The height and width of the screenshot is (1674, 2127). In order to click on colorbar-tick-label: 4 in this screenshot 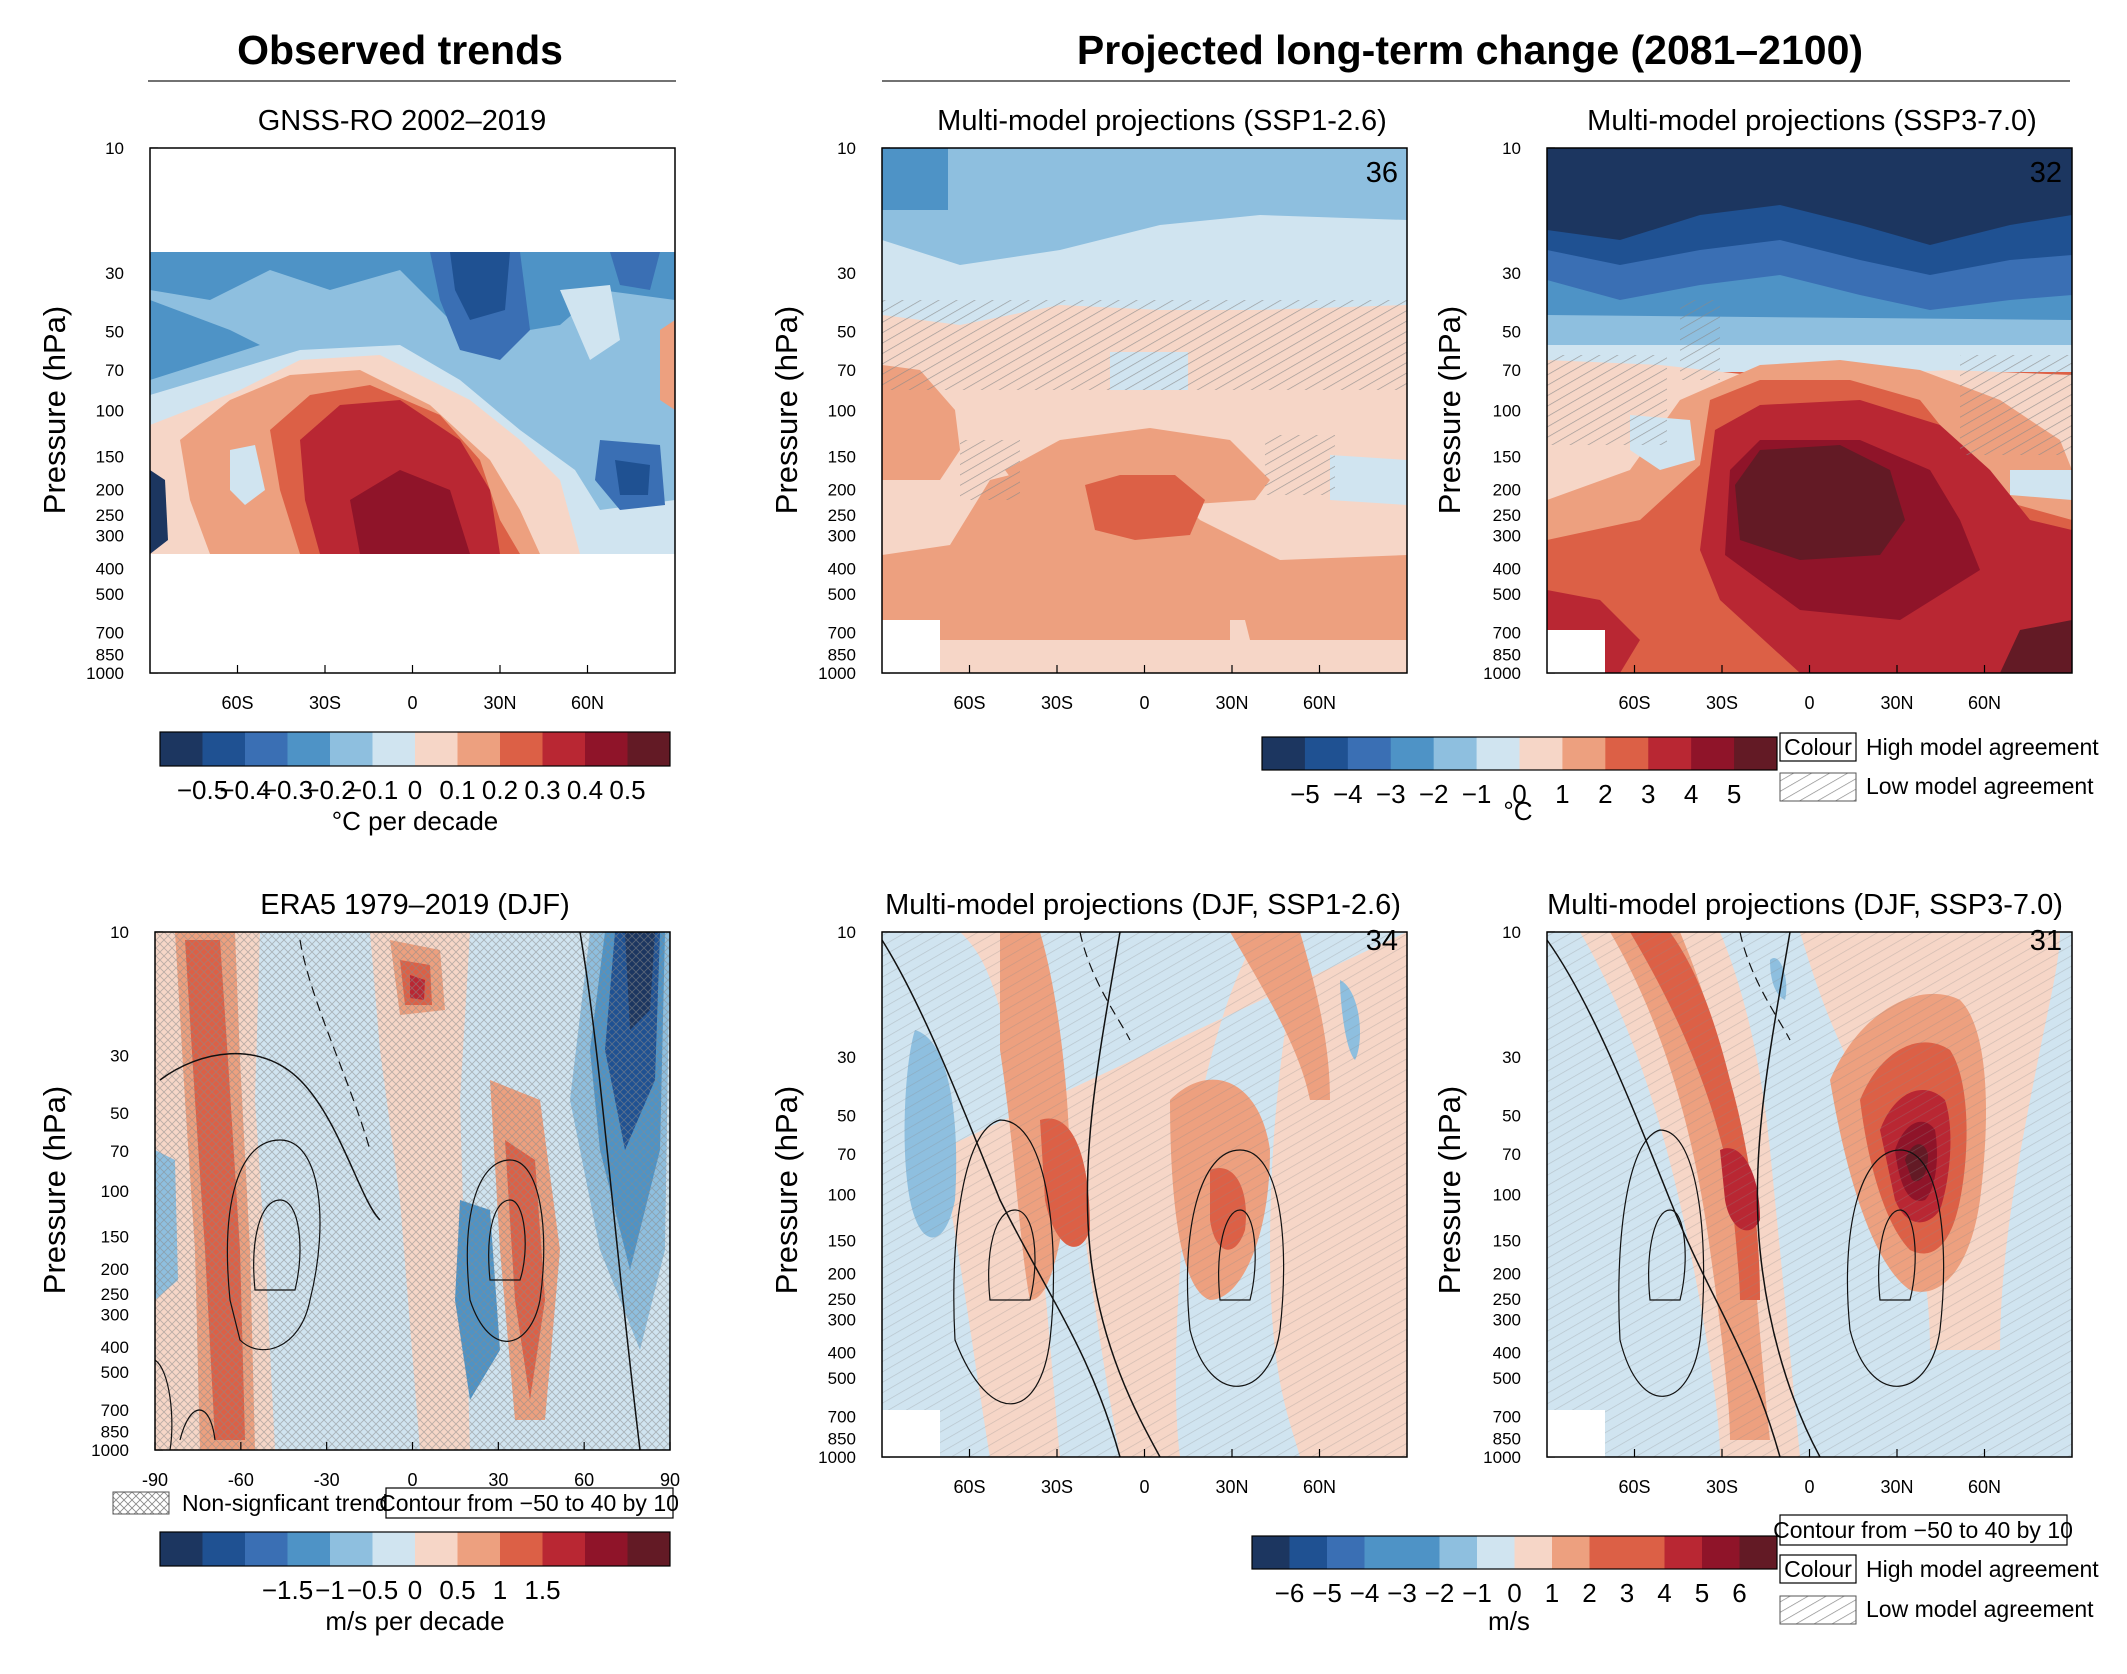, I will do `click(1664, 1593)`.